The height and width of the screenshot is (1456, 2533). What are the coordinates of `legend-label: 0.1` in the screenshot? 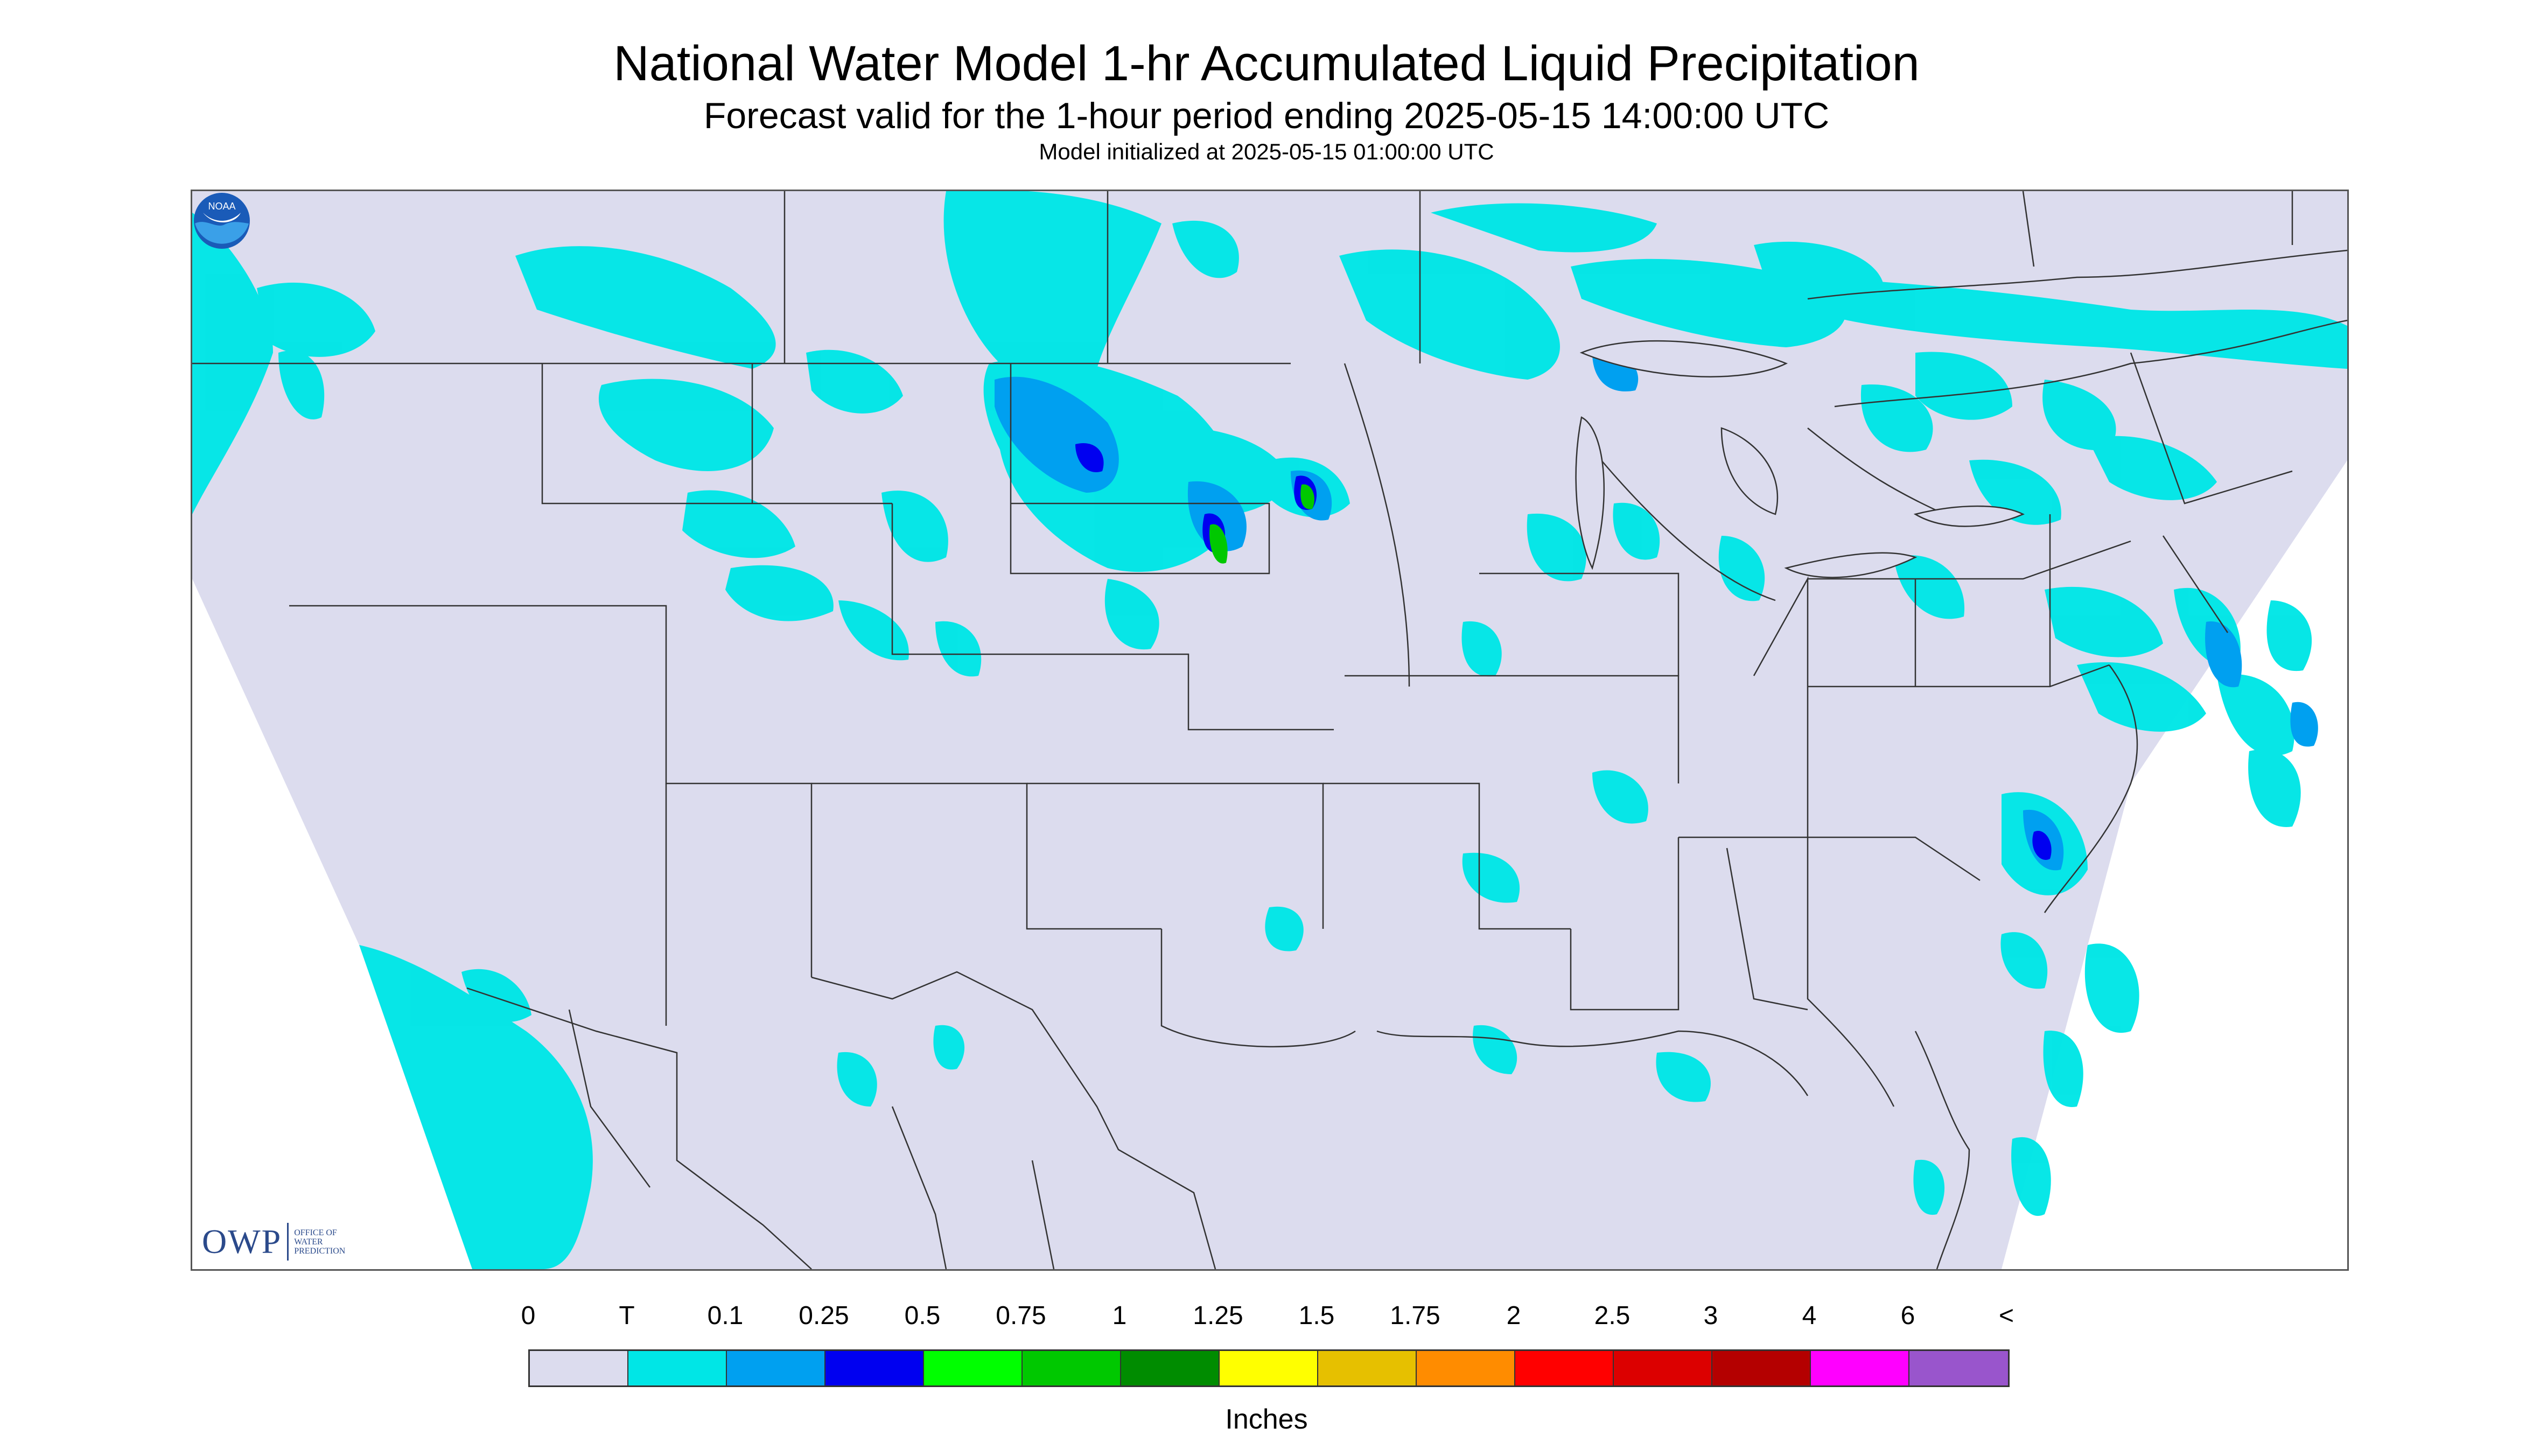 It's located at (725, 1315).